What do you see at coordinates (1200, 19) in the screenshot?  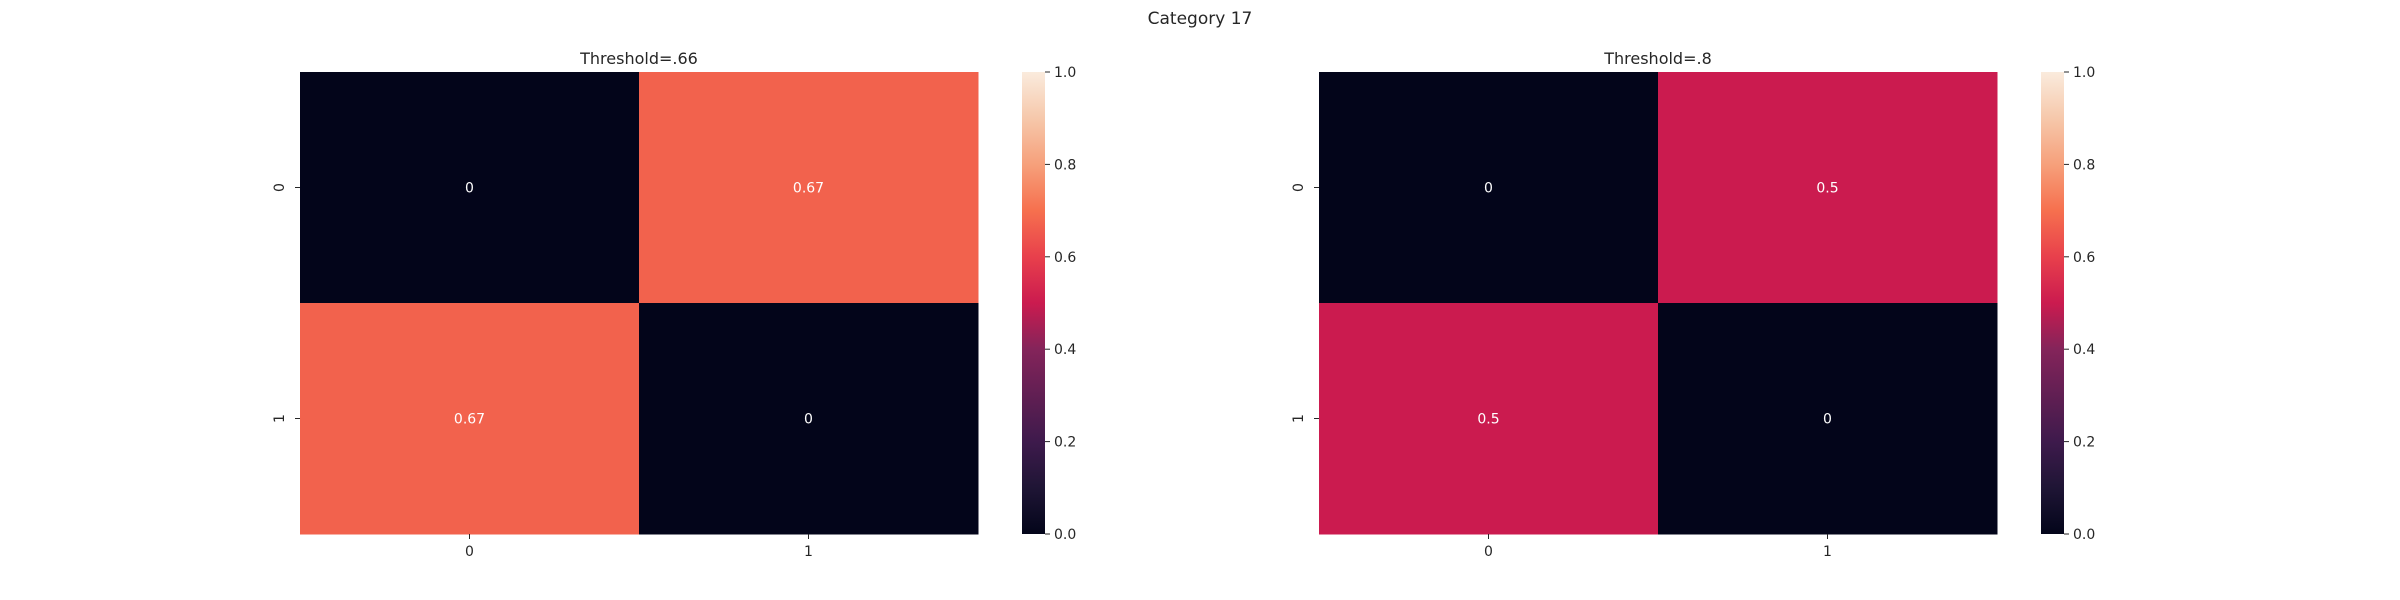 I see `figure-title: Category 17` at bounding box center [1200, 19].